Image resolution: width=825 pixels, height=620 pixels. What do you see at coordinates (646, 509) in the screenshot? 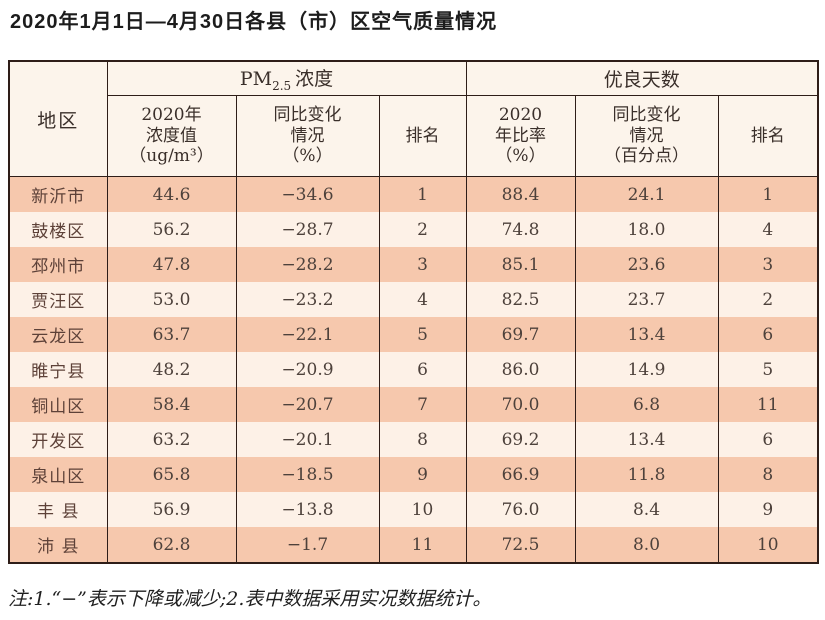
I see `cell-gd-change: 8.4` at bounding box center [646, 509].